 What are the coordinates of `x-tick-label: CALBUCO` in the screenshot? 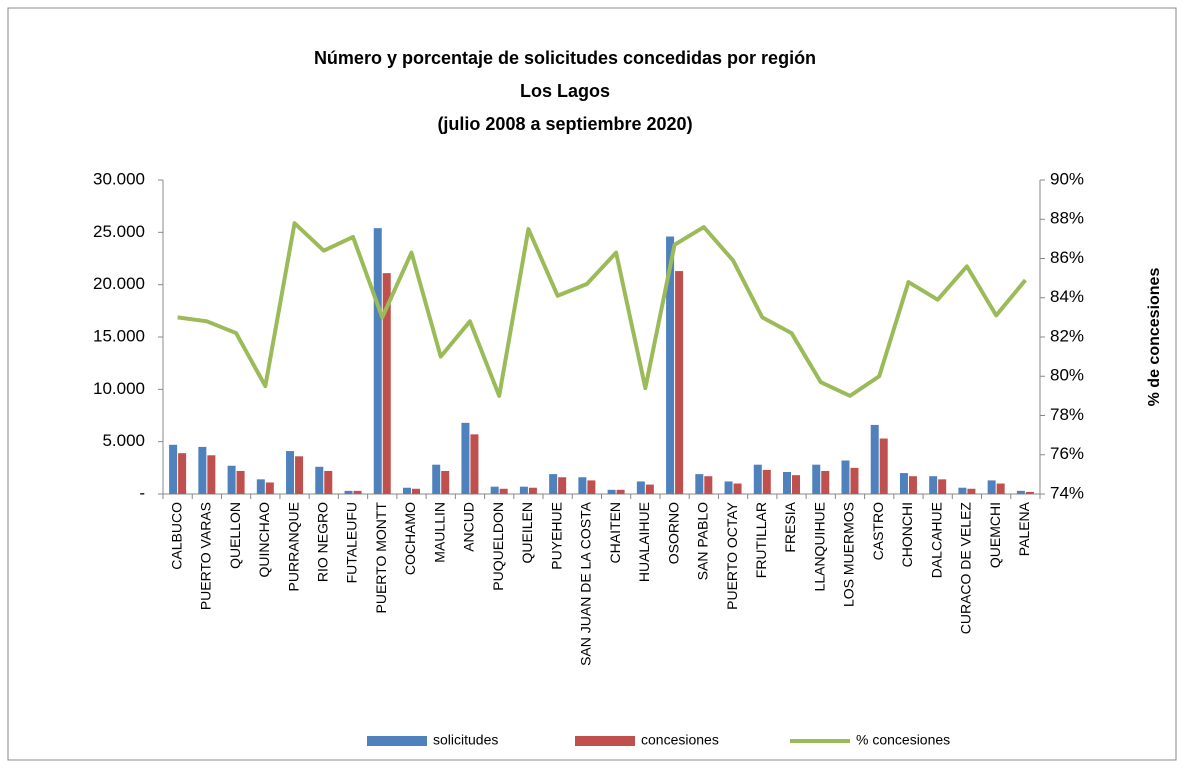 It's located at (176, 536).